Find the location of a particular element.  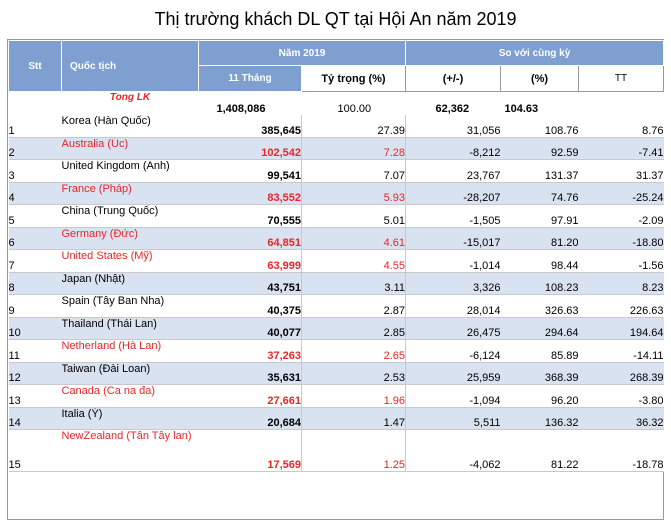

row-nationality: France (Pháp) is located at coordinates (130, 193).